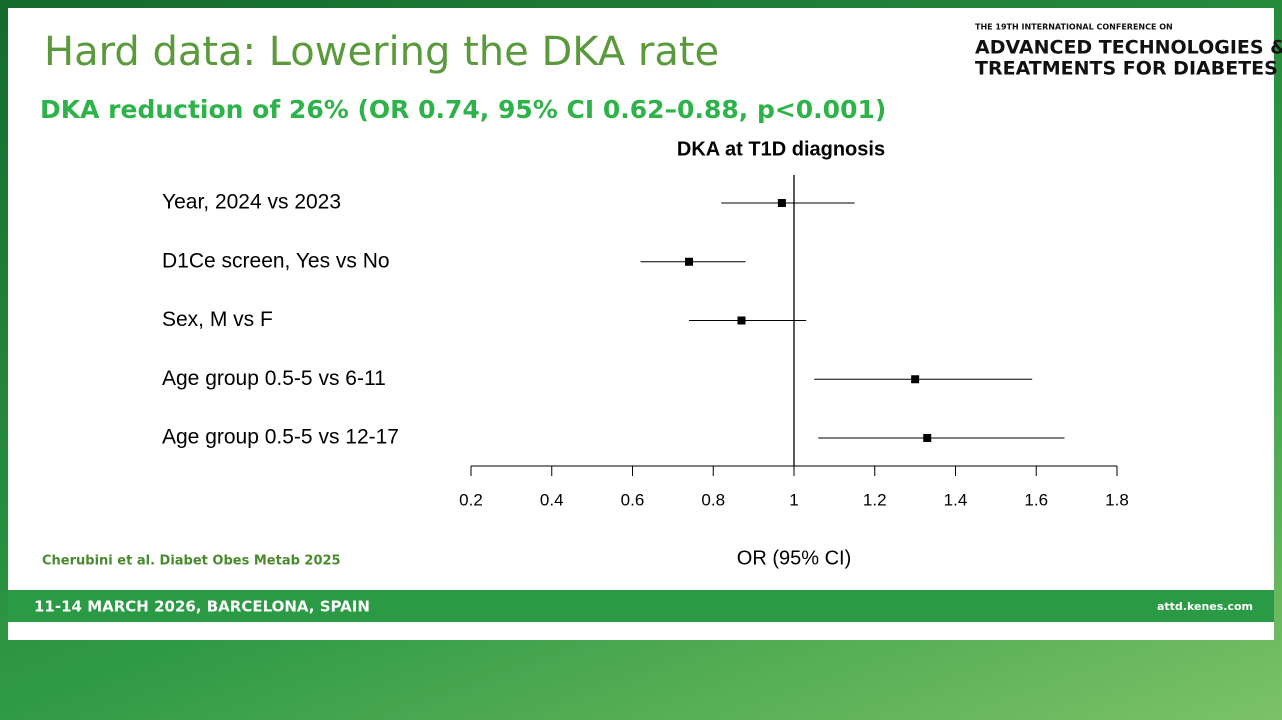 This screenshot has width=1282, height=720. I want to click on logo-line: TREATMENTS FOR DIABETES, so click(1126, 69).